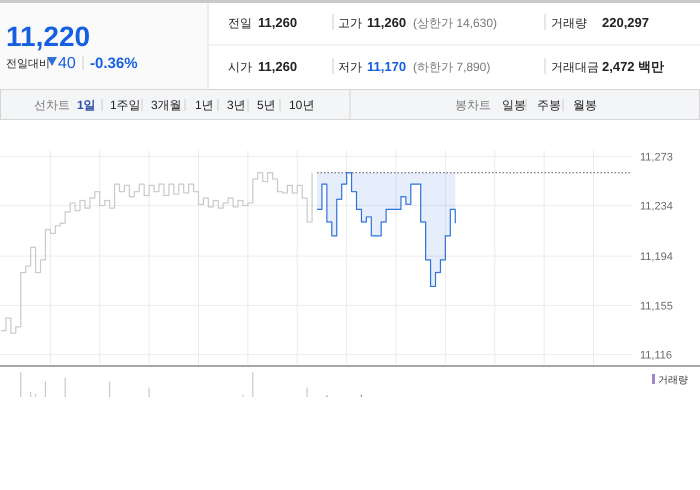  I want to click on text: 월봉, so click(585, 105).